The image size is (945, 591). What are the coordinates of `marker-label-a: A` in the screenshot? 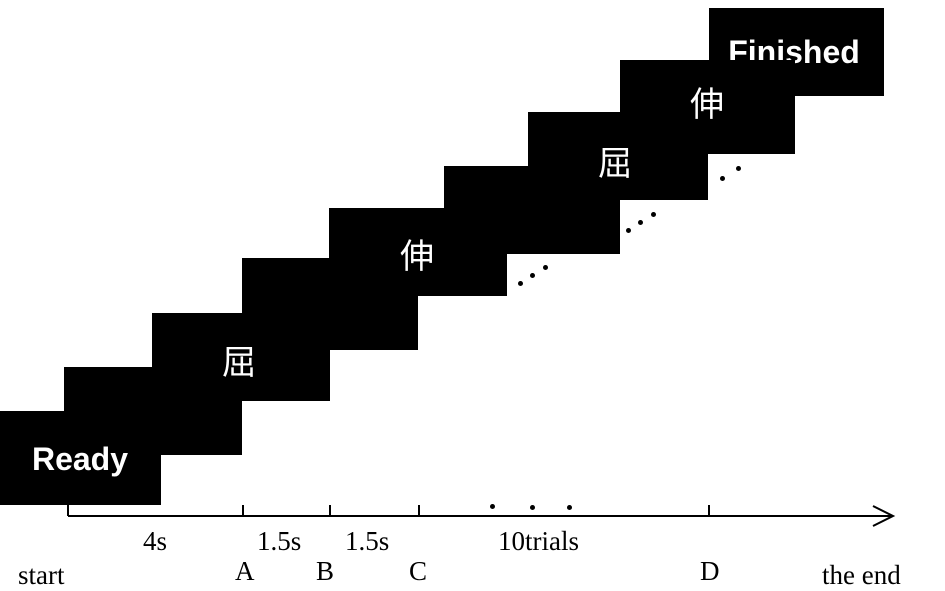 It's located at (245, 571).